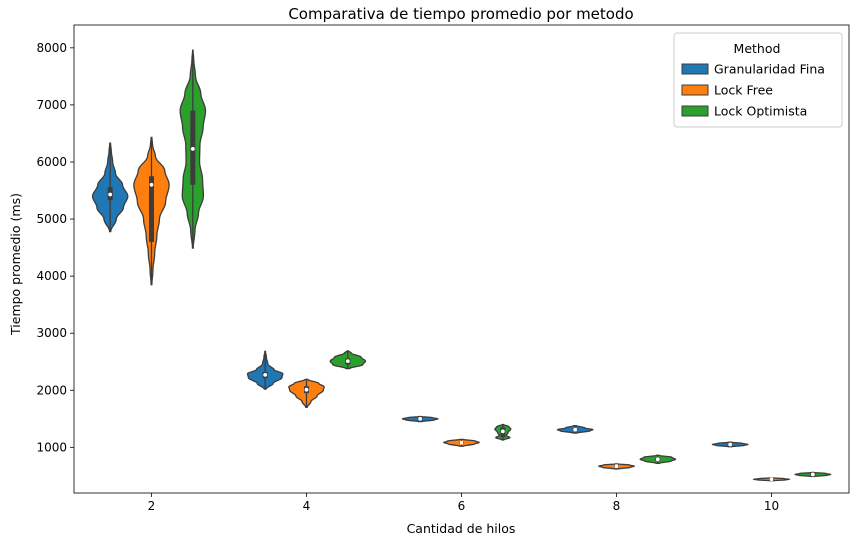 The height and width of the screenshot is (551, 859). What do you see at coordinates (760, 111) in the screenshot?
I see `legend-label: Lock Optimista` at bounding box center [760, 111].